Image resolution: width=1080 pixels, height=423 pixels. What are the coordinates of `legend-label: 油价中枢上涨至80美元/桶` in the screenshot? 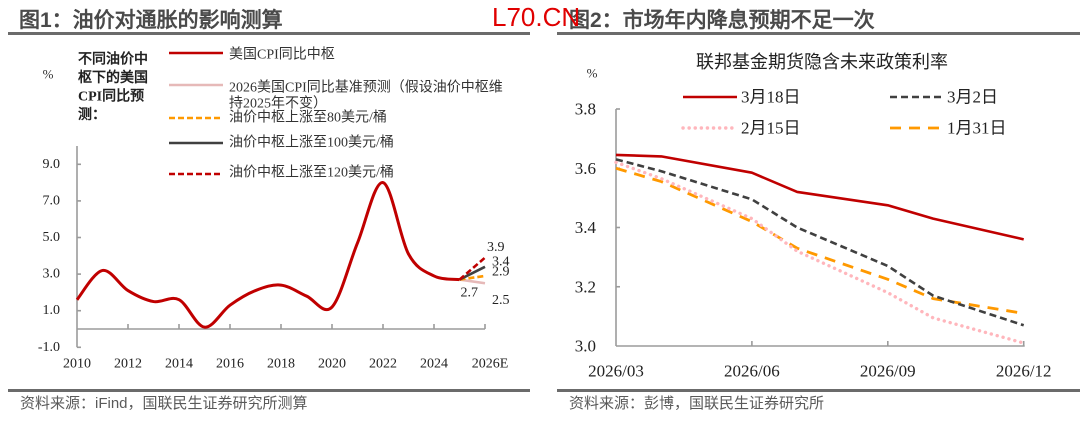 It's located at (308, 118).